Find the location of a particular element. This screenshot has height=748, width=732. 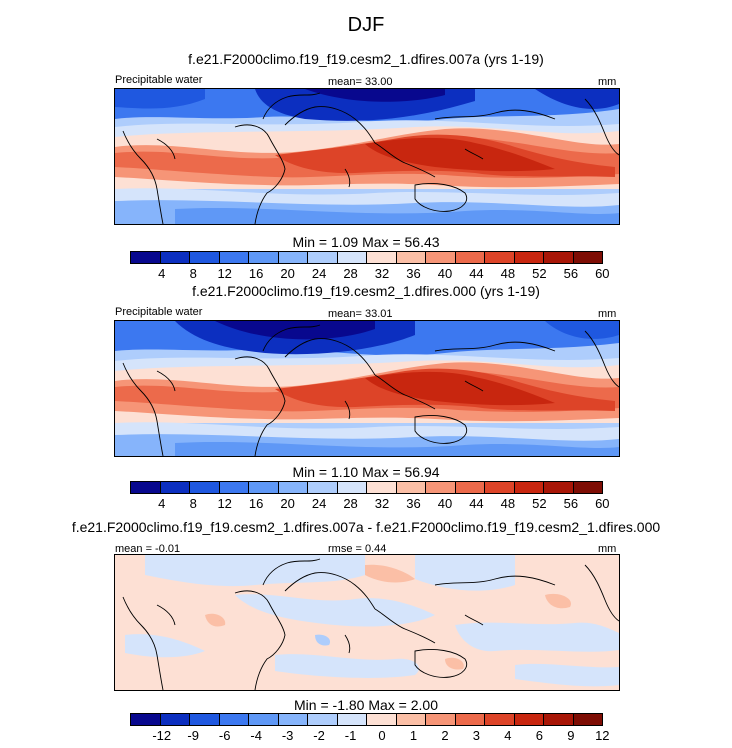

panel1-mean-label: mean= 33.00 is located at coordinates (360, 82).